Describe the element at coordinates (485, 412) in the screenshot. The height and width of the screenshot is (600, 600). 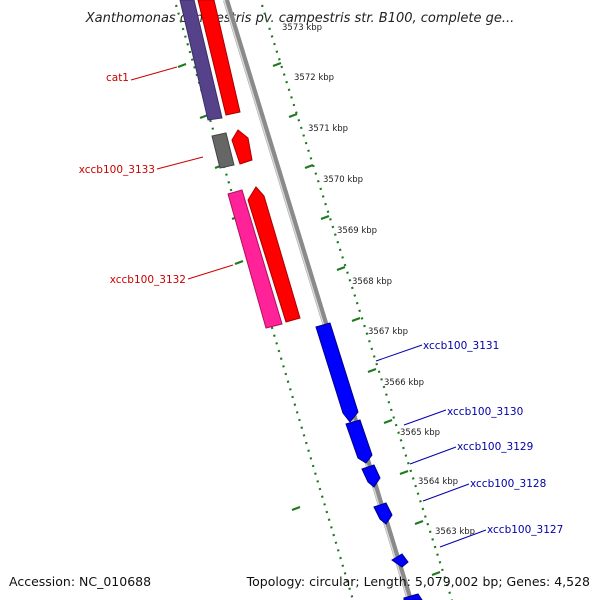
I see `gene-label-xccb100_3130: xccb100_3130` at that location.